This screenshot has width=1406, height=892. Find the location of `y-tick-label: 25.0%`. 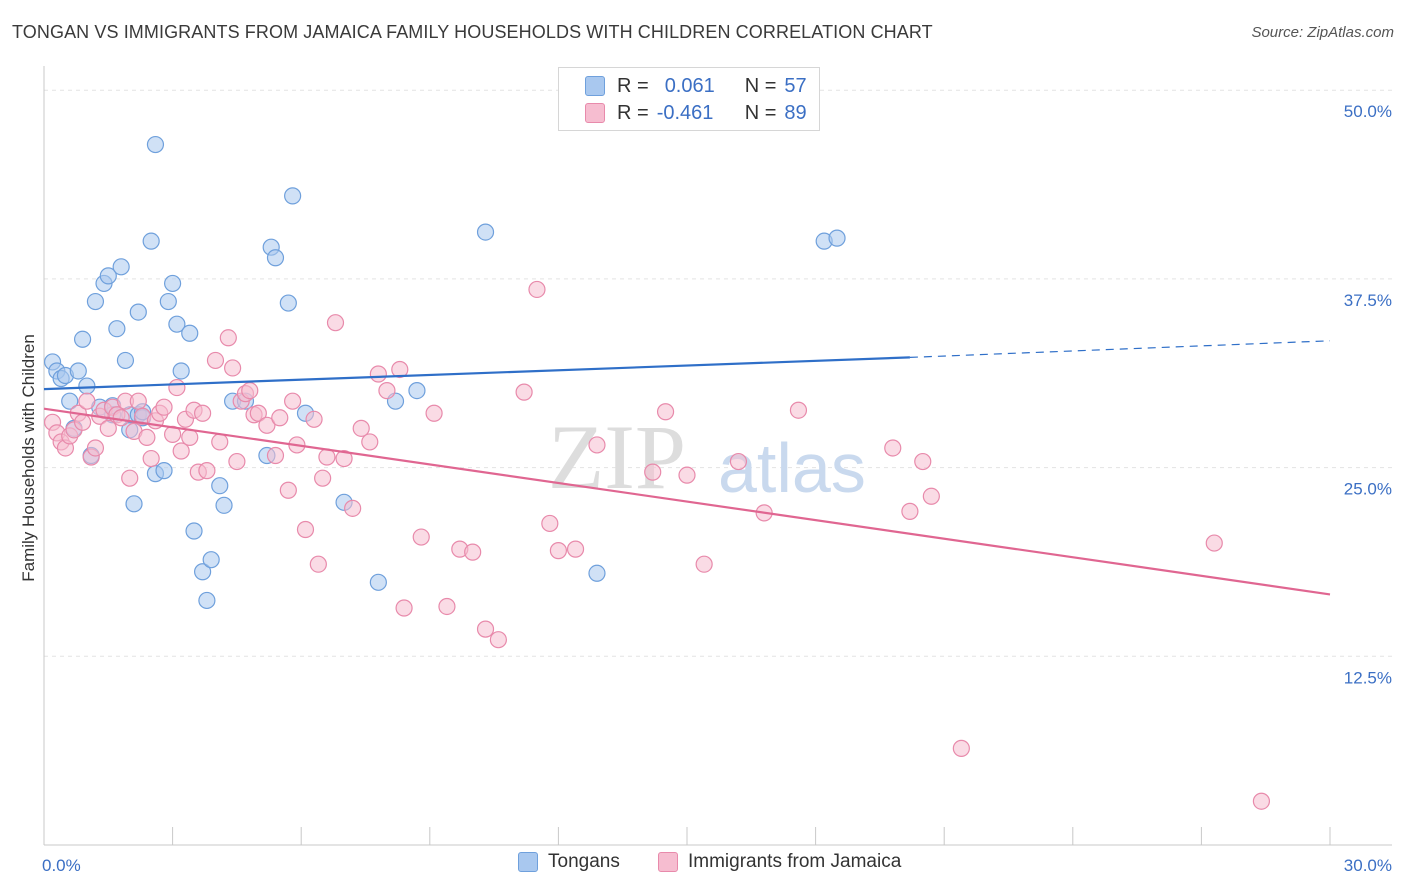

y-tick-label: 25.0% is located at coordinates (1368, 489).